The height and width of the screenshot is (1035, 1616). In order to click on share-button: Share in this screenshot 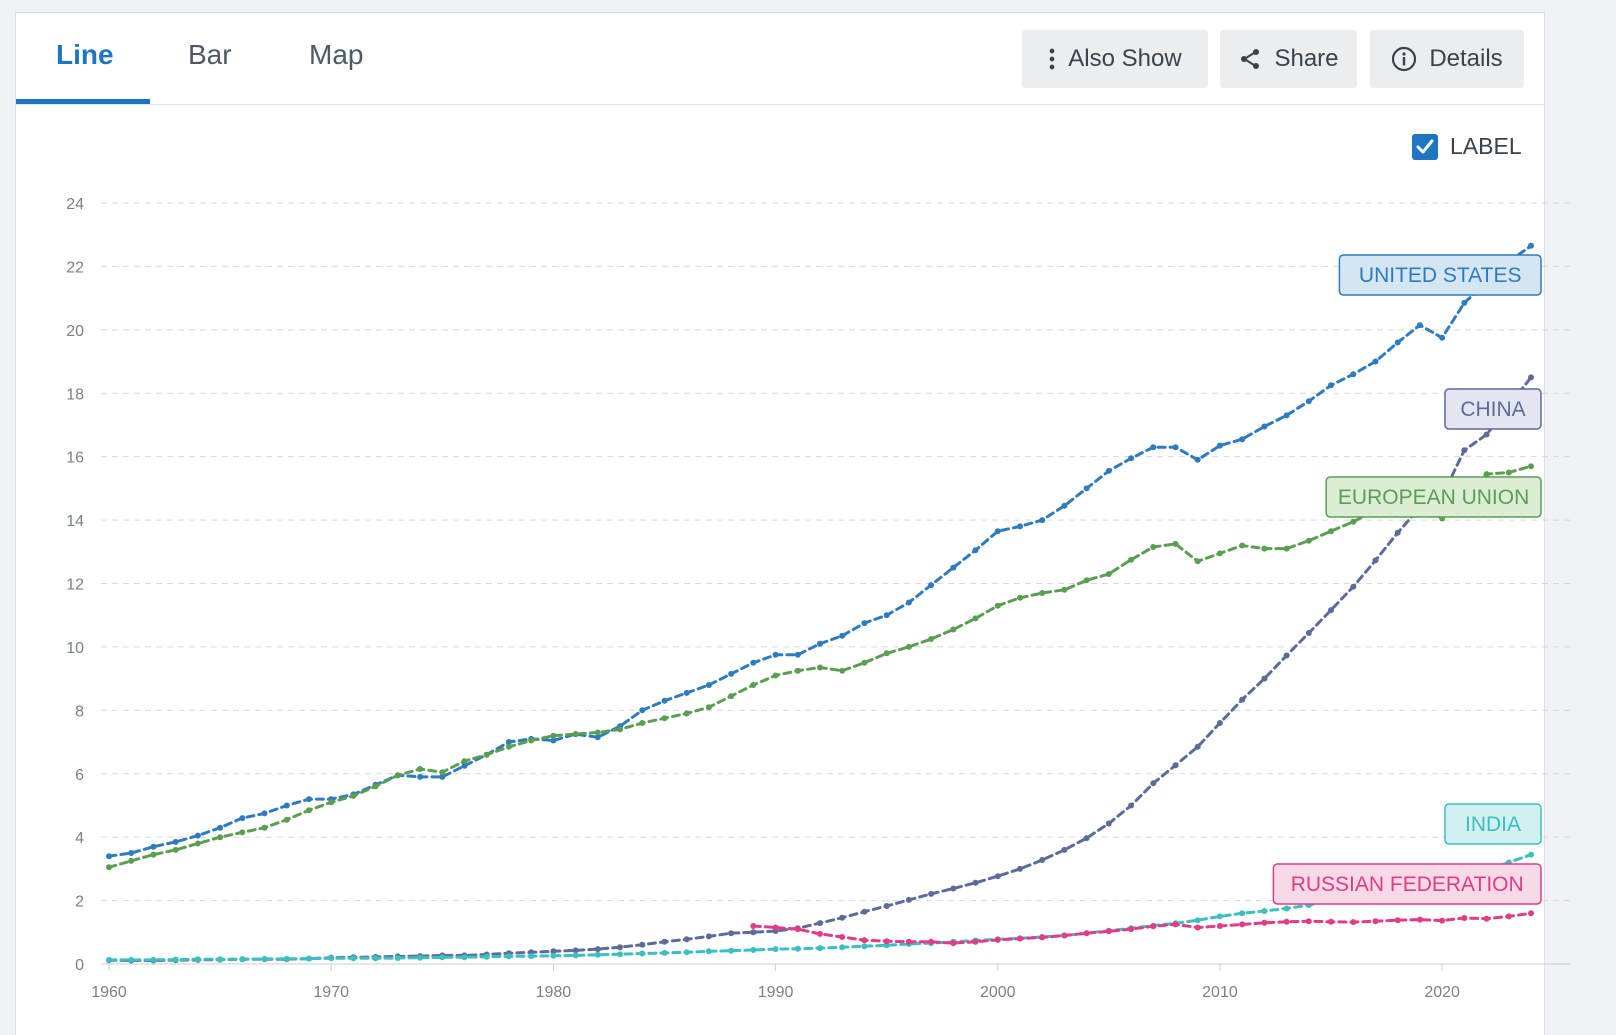, I will do `click(1288, 59)`.